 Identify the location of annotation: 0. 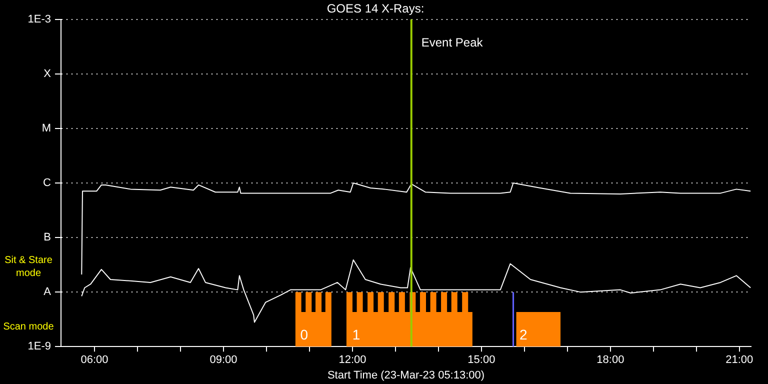
(304, 334).